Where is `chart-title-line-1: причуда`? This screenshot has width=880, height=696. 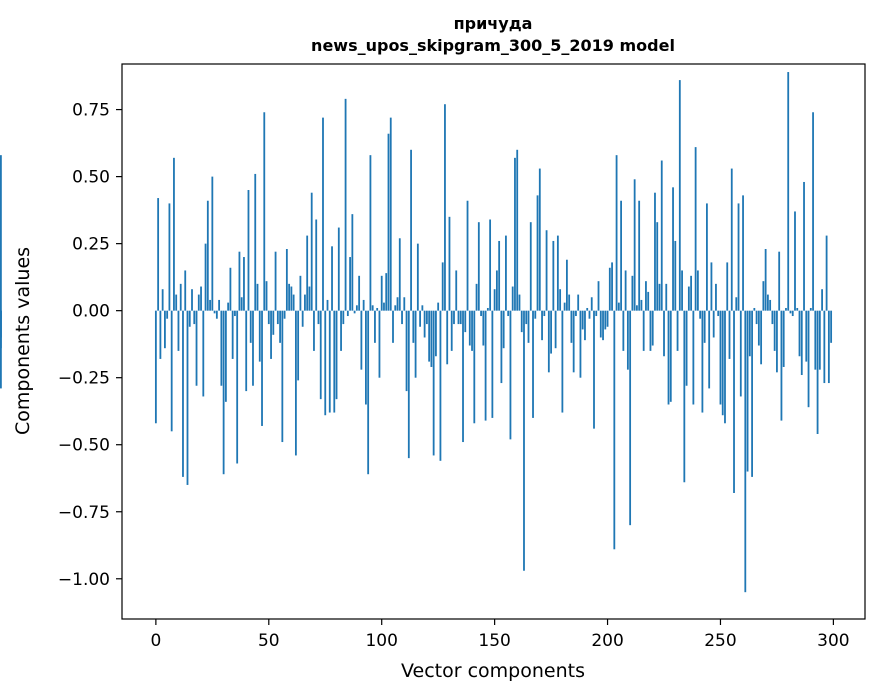 chart-title-line-1: причуда is located at coordinates (493, 23).